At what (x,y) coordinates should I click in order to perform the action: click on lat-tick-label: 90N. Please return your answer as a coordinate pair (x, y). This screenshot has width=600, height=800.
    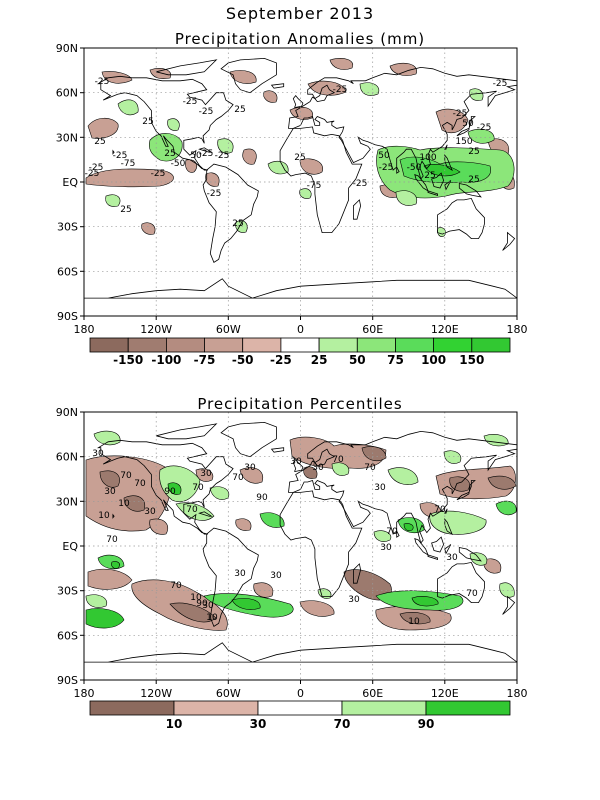
    Looking at the image, I should click on (67, 48).